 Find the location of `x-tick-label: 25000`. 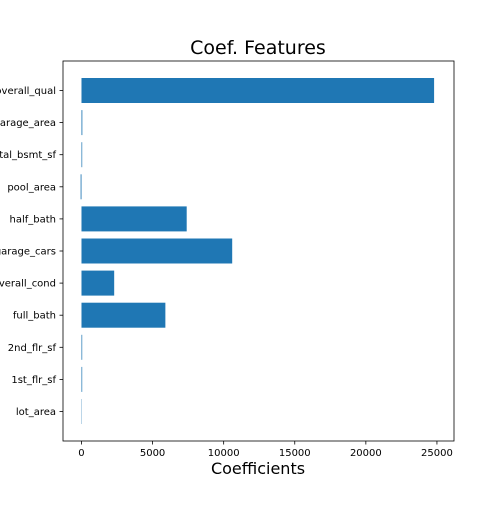

x-tick-label: 25000 is located at coordinates (437, 453).